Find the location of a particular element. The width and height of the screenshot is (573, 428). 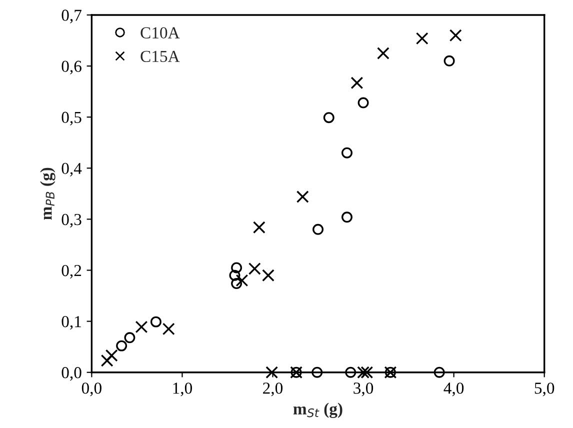

y-tick-label: 0,4 is located at coordinates (72, 169).